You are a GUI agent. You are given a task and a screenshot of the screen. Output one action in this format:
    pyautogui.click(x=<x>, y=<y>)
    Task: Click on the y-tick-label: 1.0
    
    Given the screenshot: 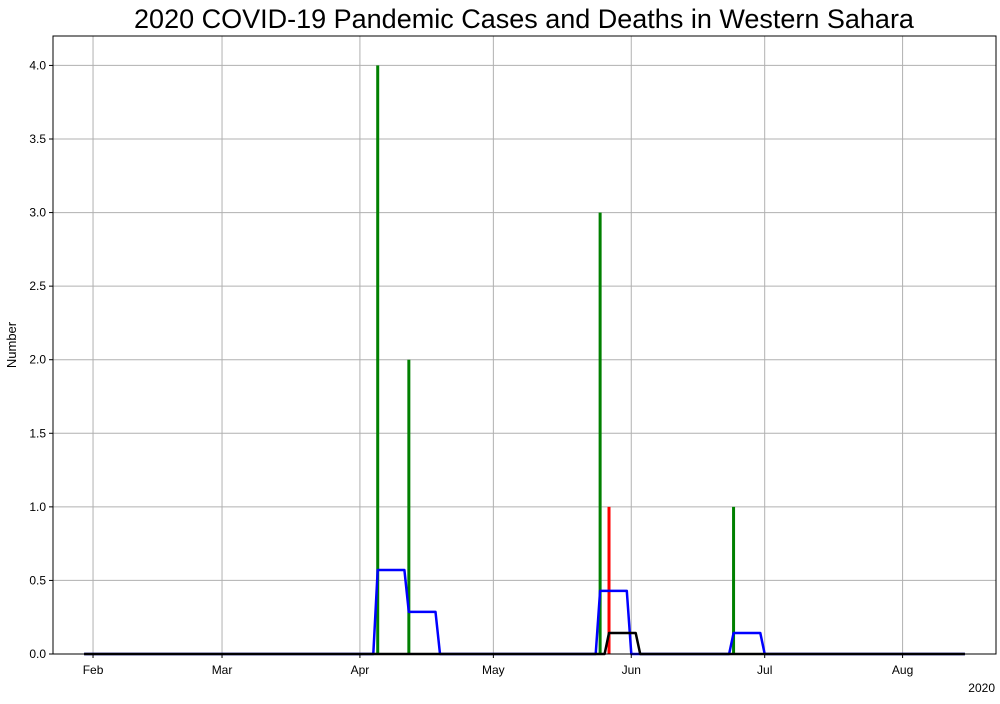 What is the action you would take?
    pyautogui.click(x=37, y=507)
    